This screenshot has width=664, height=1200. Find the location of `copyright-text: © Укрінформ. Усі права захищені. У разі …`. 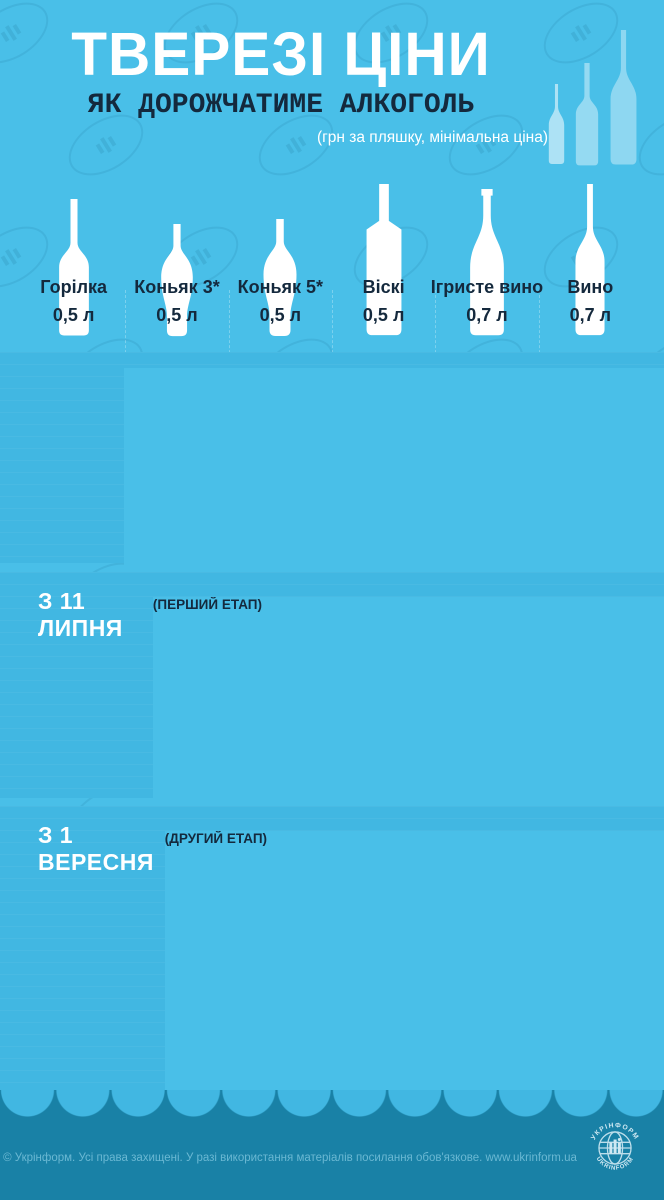

copyright-text: © Укрінформ. Усі права захищені. У разі … is located at coordinates (290, 1158).